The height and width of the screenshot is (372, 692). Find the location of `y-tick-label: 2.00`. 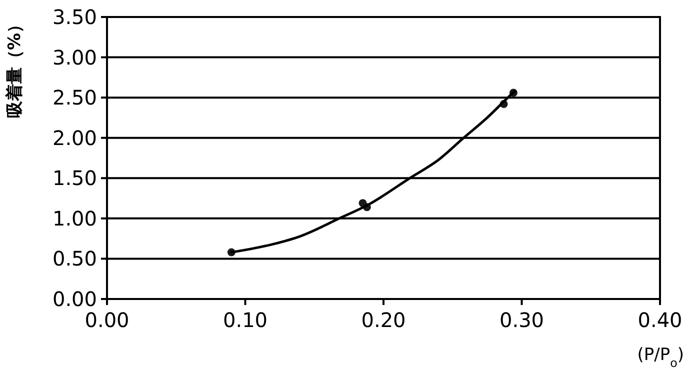

y-tick-label: 2.00 is located at coordinates (74, 138).